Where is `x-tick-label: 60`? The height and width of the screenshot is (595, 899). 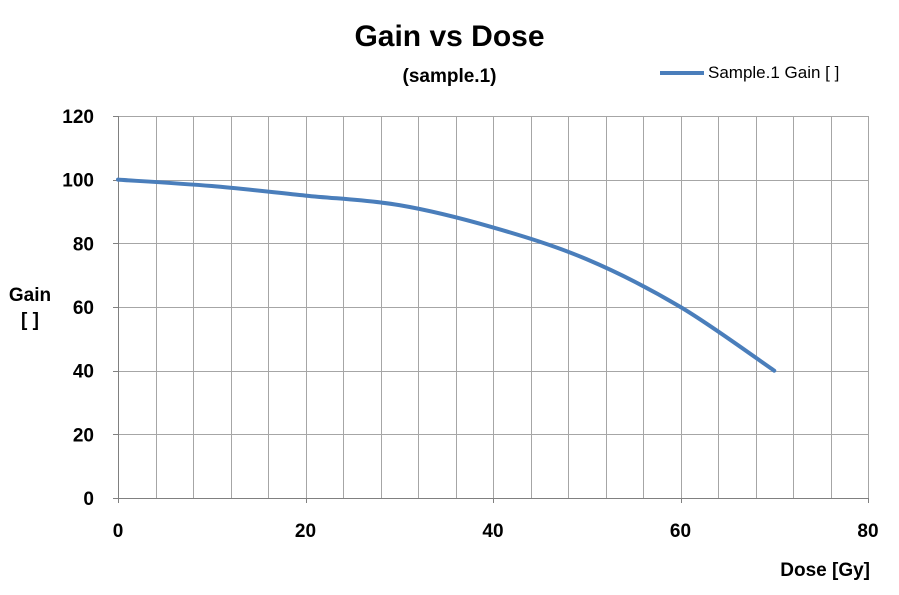
x-tick-label: 60 is located at coordinates (680, 531).